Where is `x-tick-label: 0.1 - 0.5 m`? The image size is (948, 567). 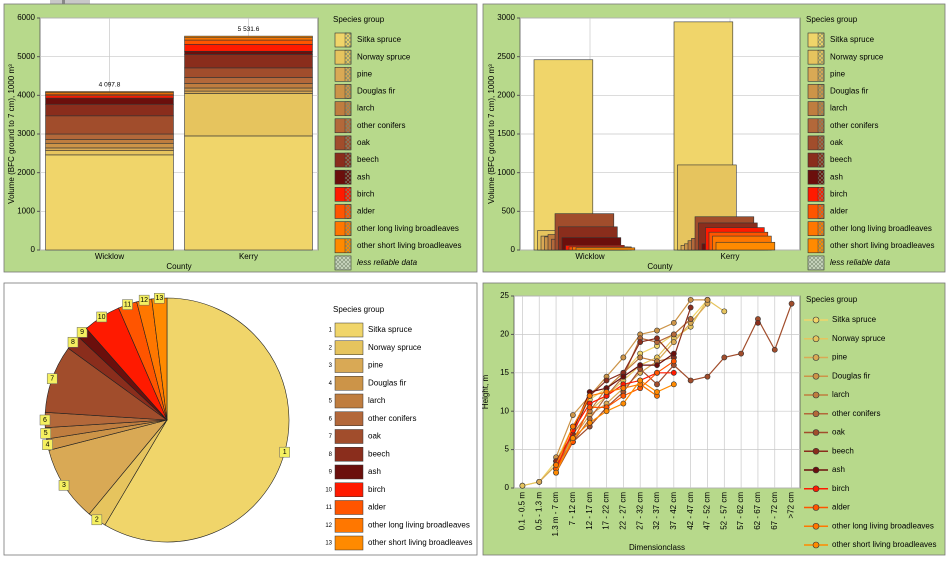 x-tick-label: 0.1 - 0.5 m is located at coordinates (522, 511).